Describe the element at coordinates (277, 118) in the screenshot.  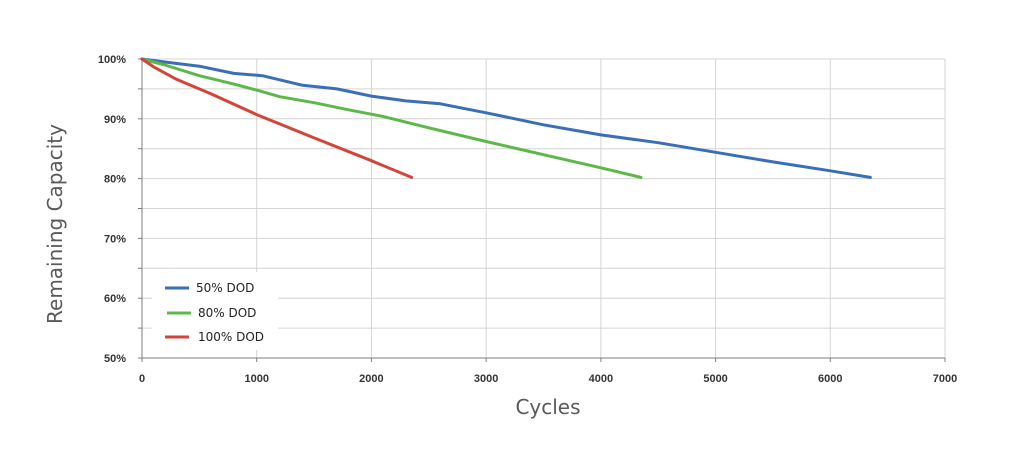
I see `series-line-100-dod` at that location.